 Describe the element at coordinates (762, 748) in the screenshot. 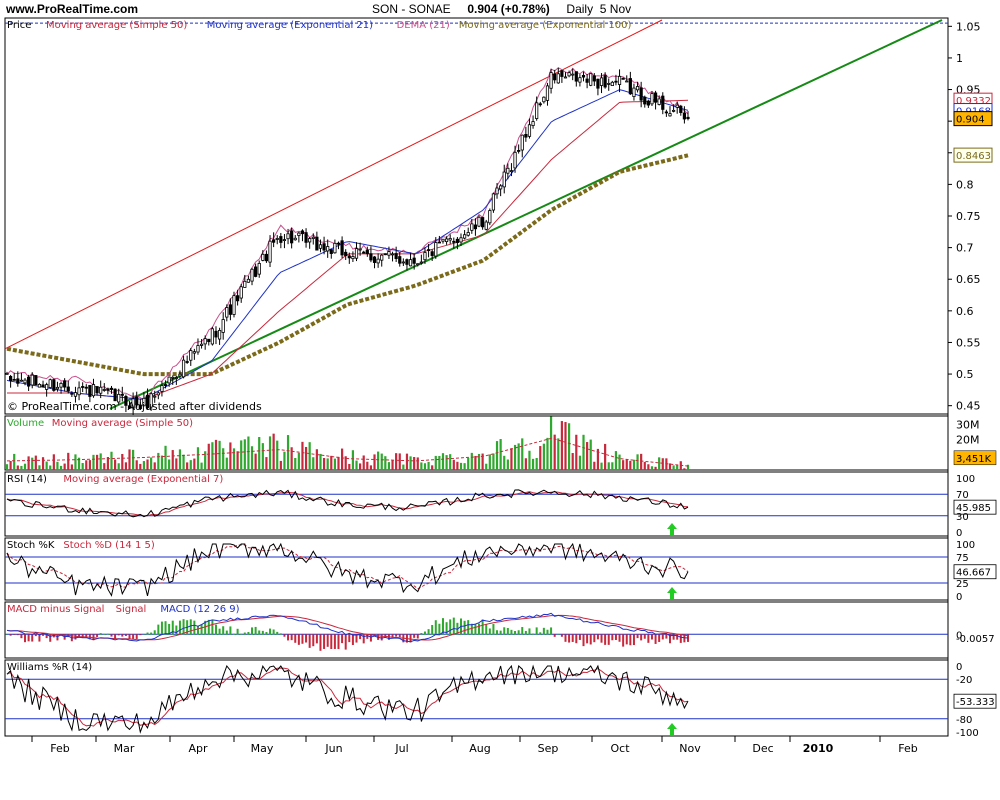

I see `x-axis-label: Dec` at that location.